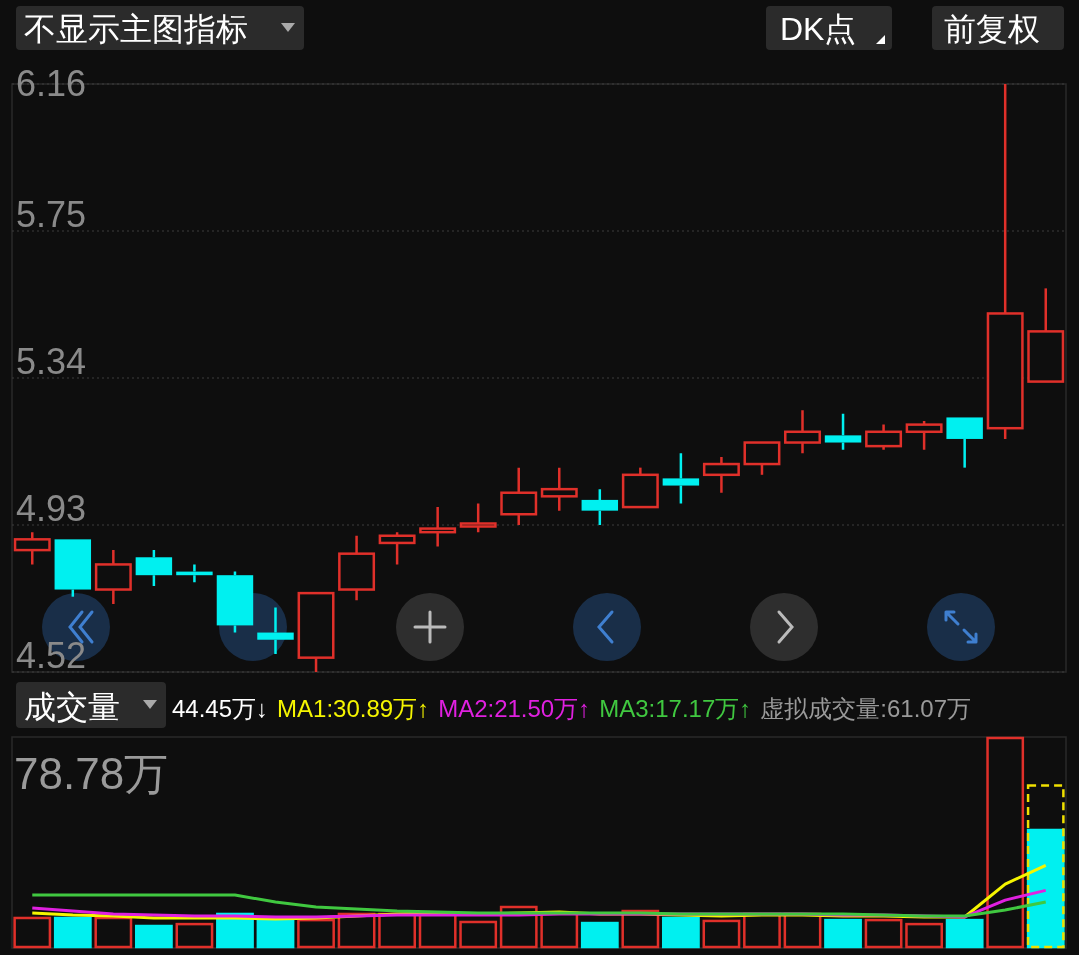 The height and width of the screenshot is (955, 1079). I want to click on text: 不显示主图指标, so click(136, 29).